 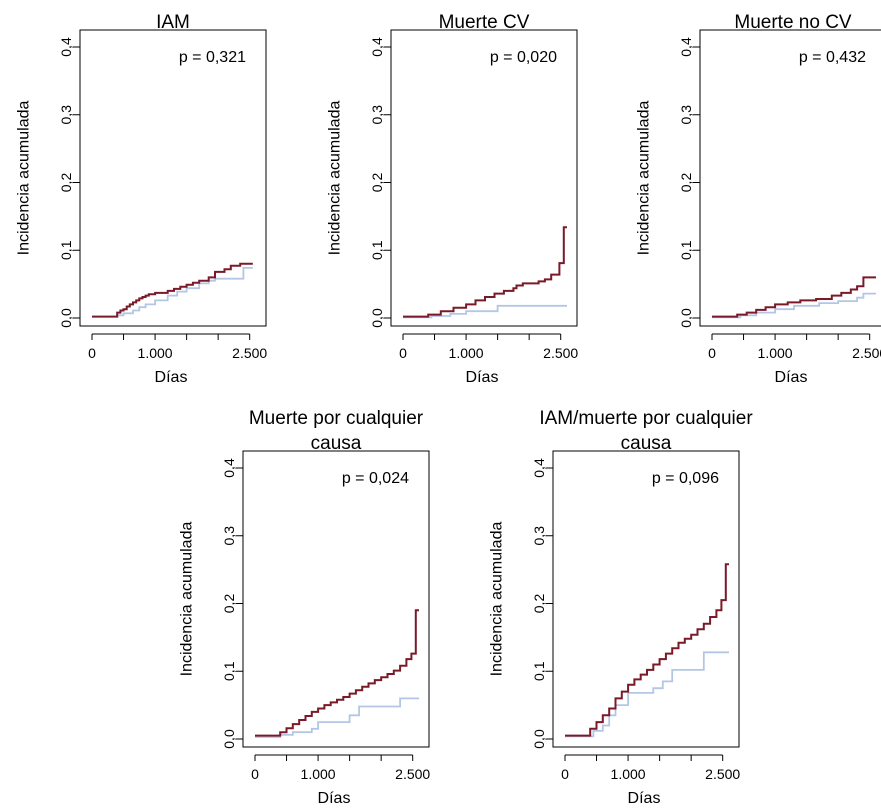 I want to click on panel-2-ylabel: Incidencia acumulada, so click(x=335, y=178).